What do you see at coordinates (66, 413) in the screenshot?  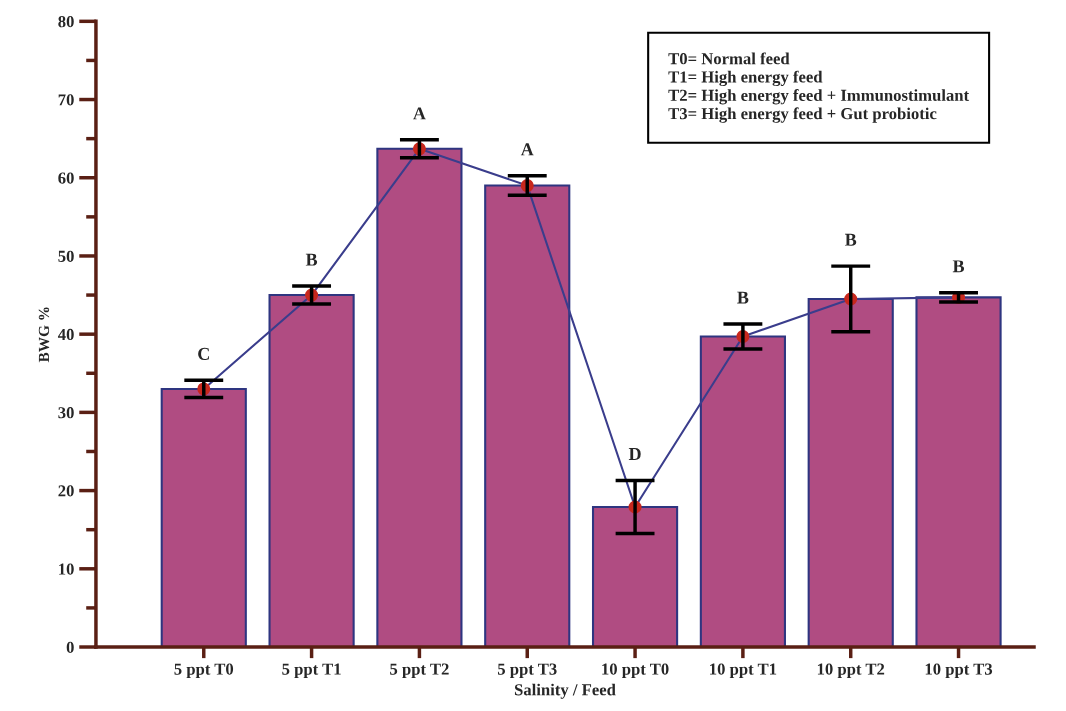 I see `y-tick-label: 30` at bounding box center [66, 413].